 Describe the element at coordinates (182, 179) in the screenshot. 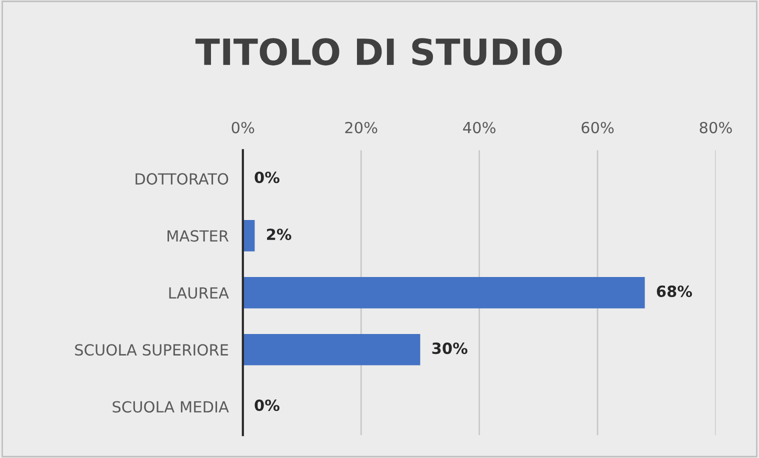

I see `y-tick-label: DOTTORATO` at that location.